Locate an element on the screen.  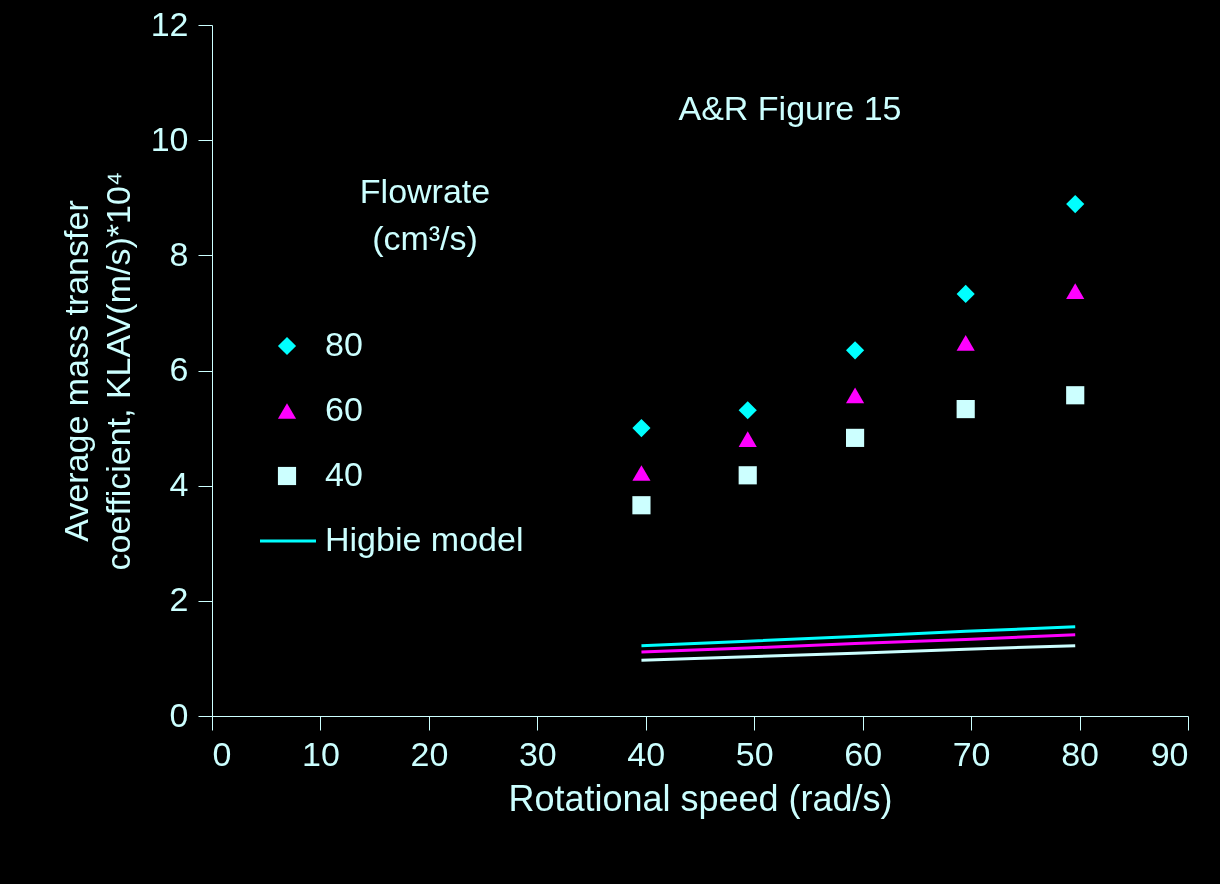
x-tick-label: 10 is located at coordinates (321, 753).